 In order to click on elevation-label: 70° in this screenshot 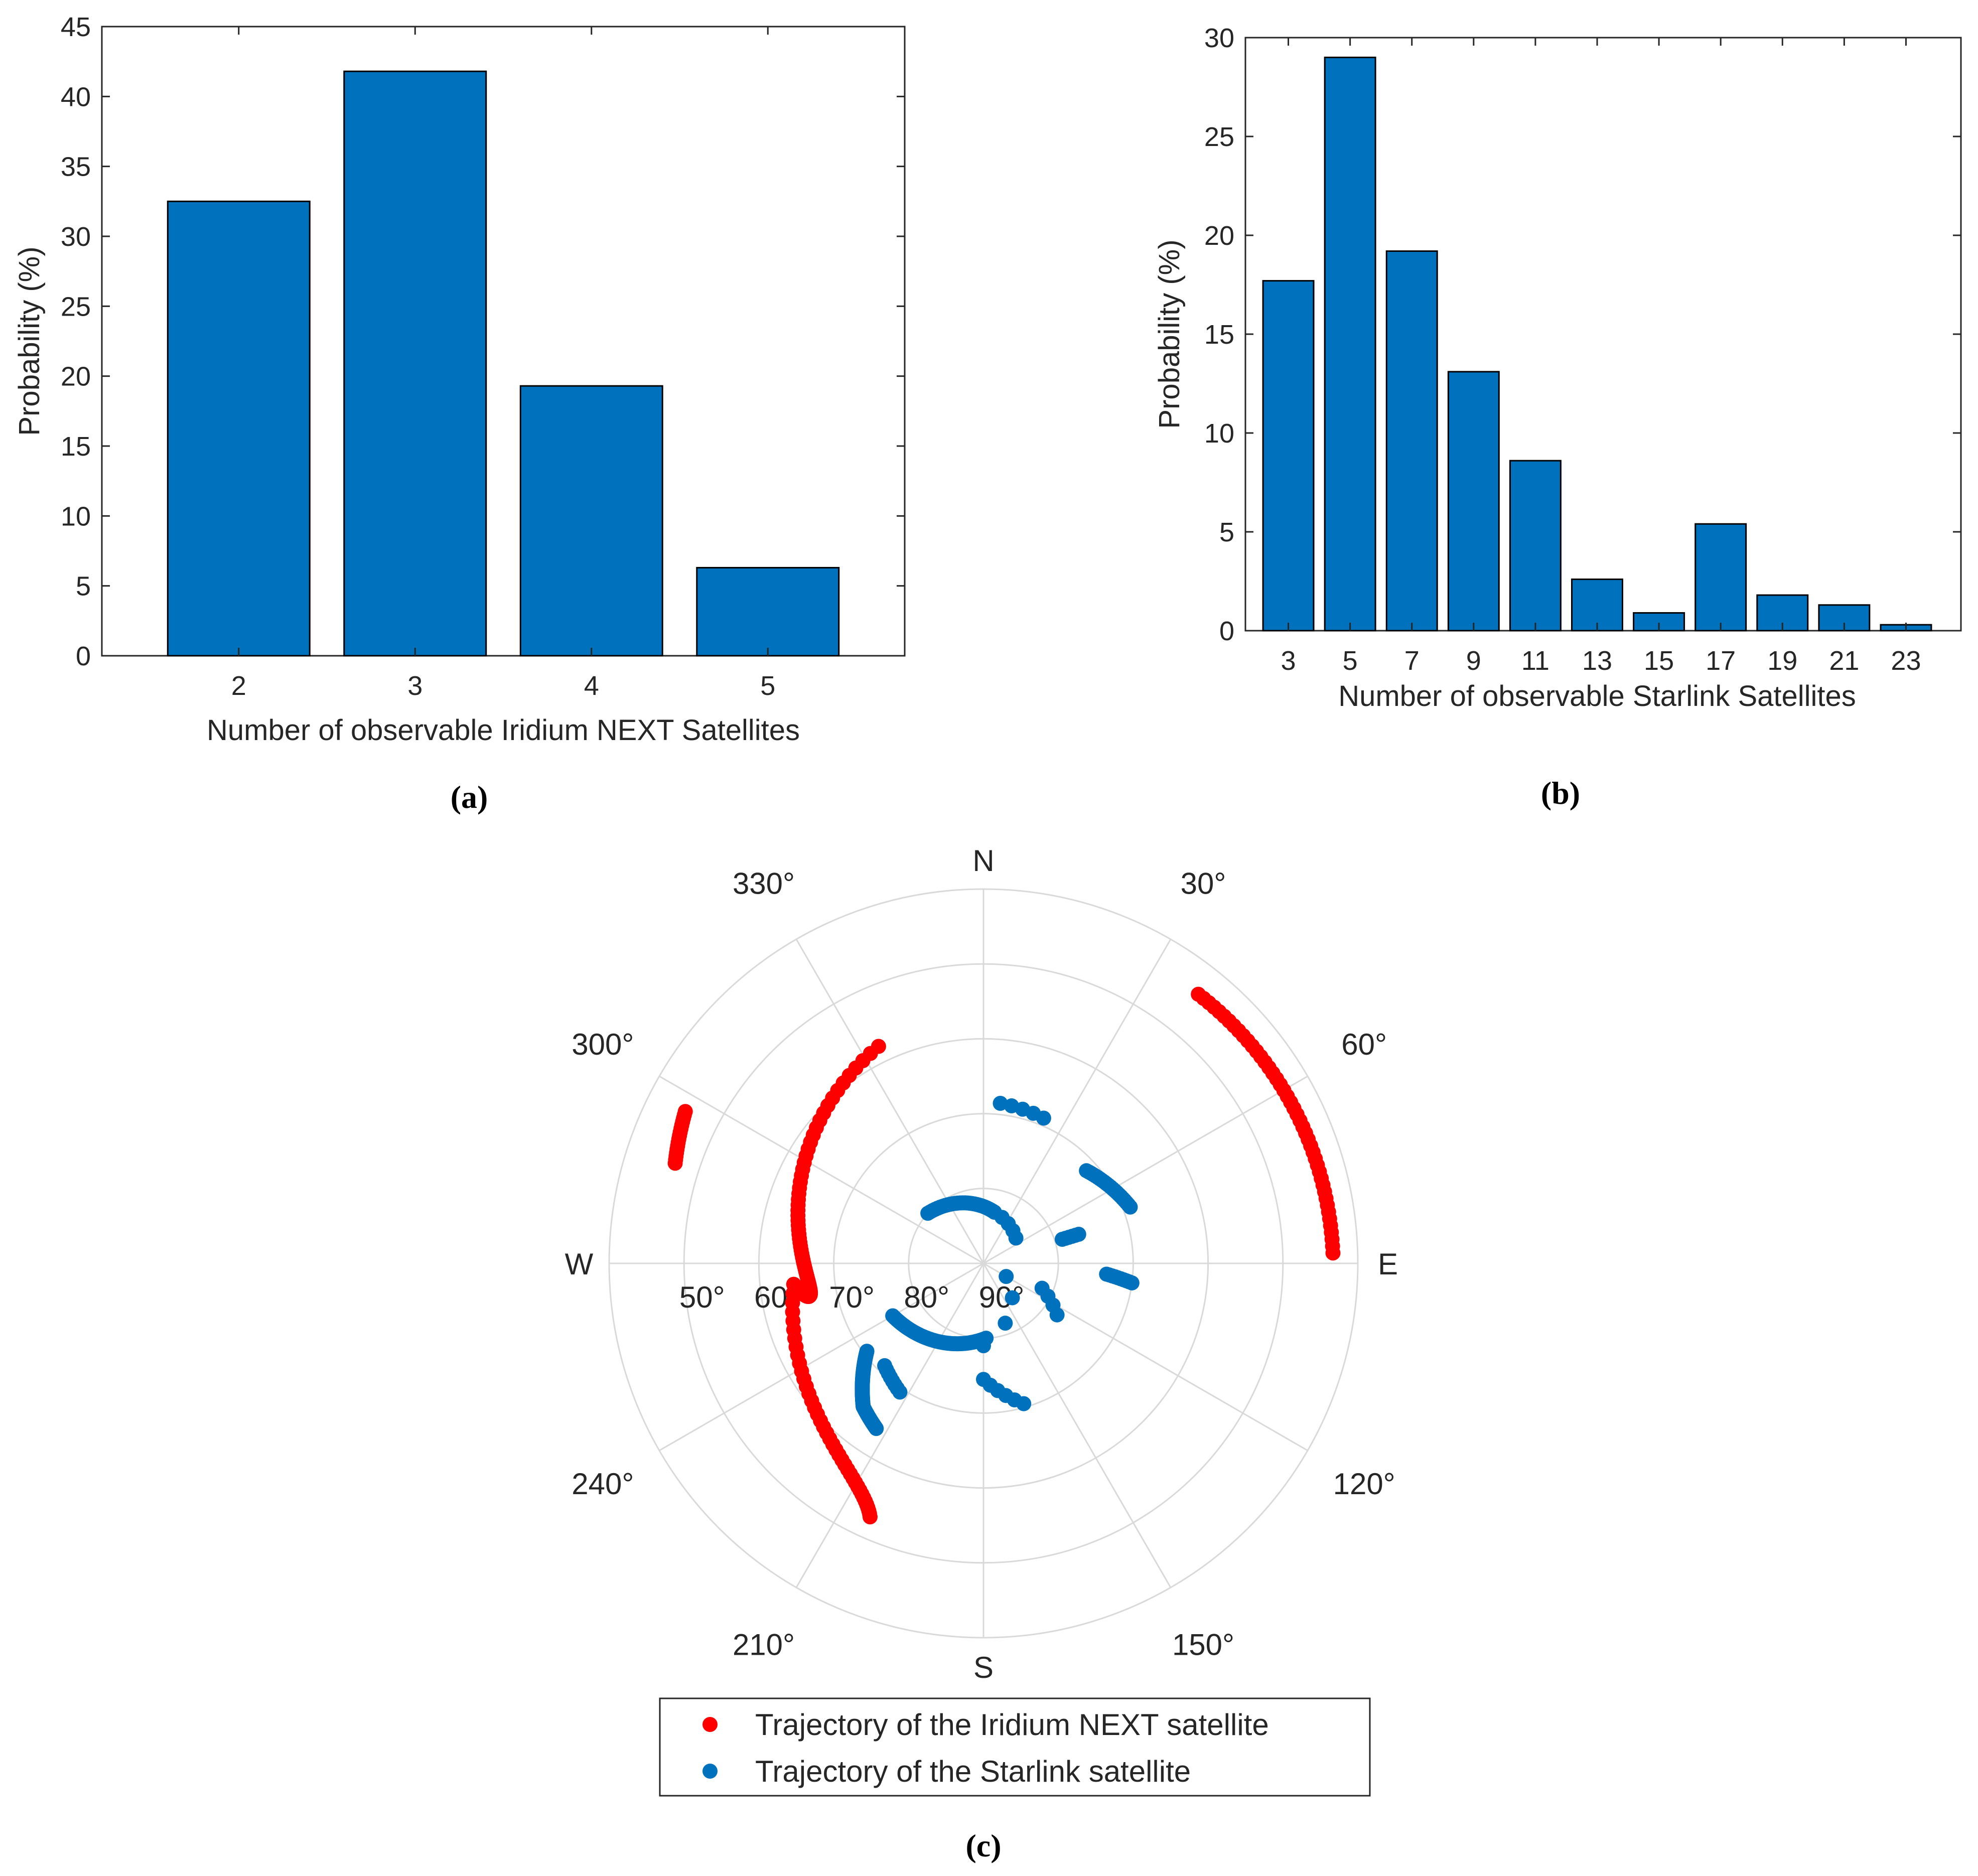, I will do `click(852, 1297)`.